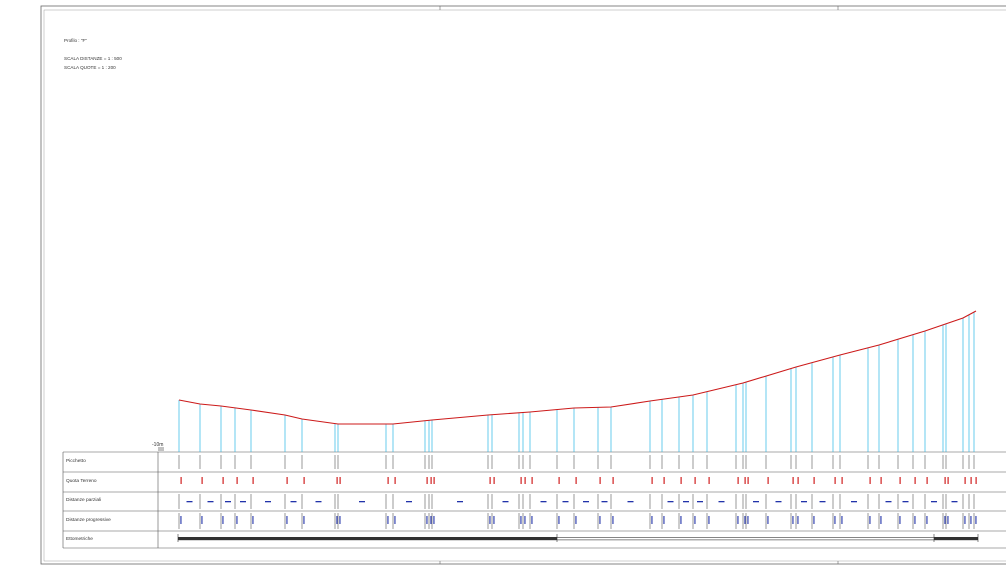  Describe the element at coordinates (76, 461) in the screenshot. I see `row-label-picchetto: Picchetto` at that location.